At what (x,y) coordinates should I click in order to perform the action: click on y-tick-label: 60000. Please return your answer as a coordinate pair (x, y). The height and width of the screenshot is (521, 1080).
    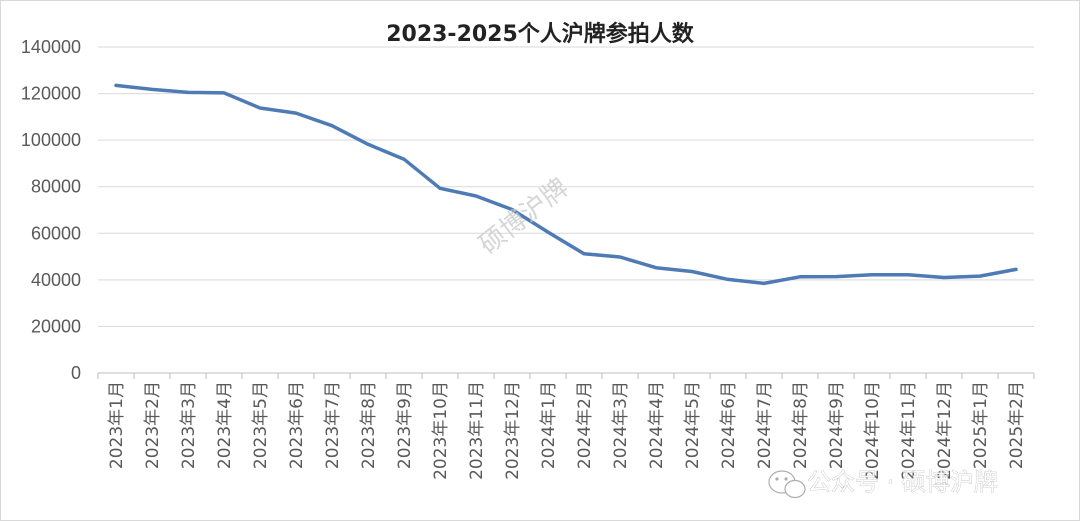
    Looking at the image, I should click on (56, 233).